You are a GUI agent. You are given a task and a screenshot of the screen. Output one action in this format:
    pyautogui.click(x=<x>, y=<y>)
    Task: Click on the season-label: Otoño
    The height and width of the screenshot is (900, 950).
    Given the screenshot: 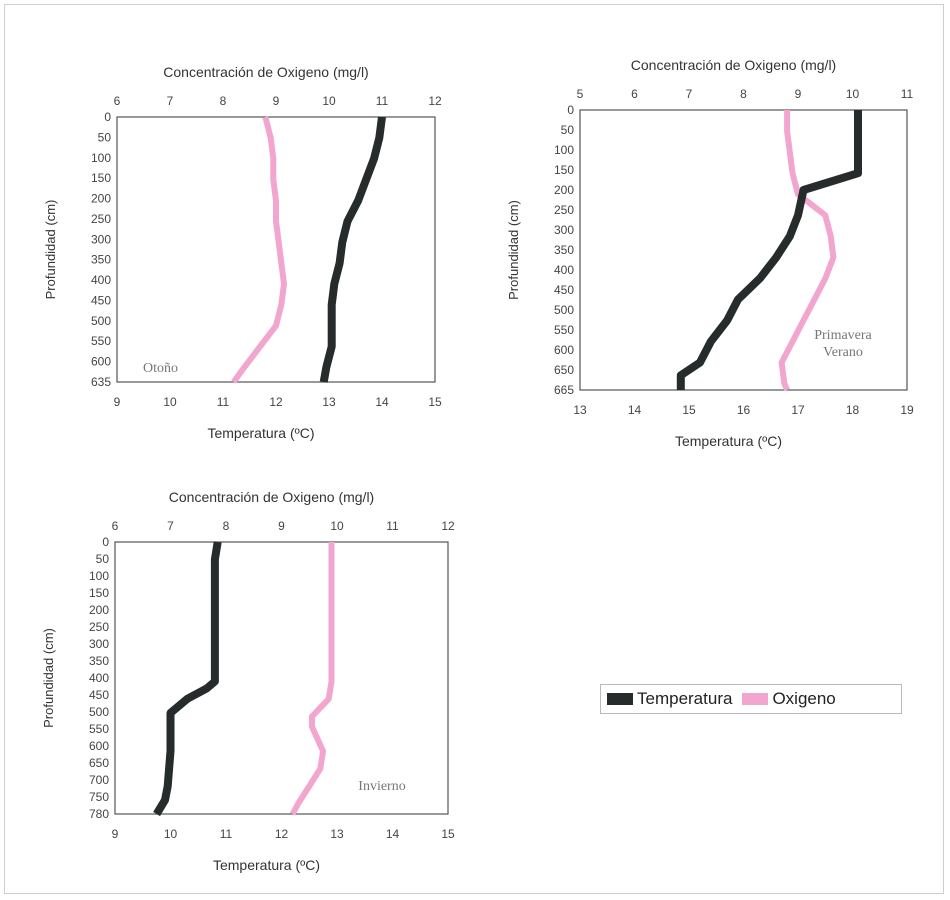 What is the action you would take?
    pyautogui.click(x=160, y=368)
    